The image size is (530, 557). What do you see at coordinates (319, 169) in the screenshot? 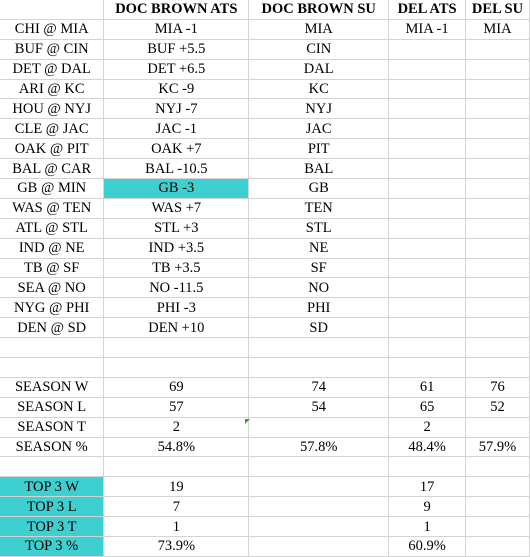
I see `doc-brown-su-cell: BAL` at bounding box center [319, 169].